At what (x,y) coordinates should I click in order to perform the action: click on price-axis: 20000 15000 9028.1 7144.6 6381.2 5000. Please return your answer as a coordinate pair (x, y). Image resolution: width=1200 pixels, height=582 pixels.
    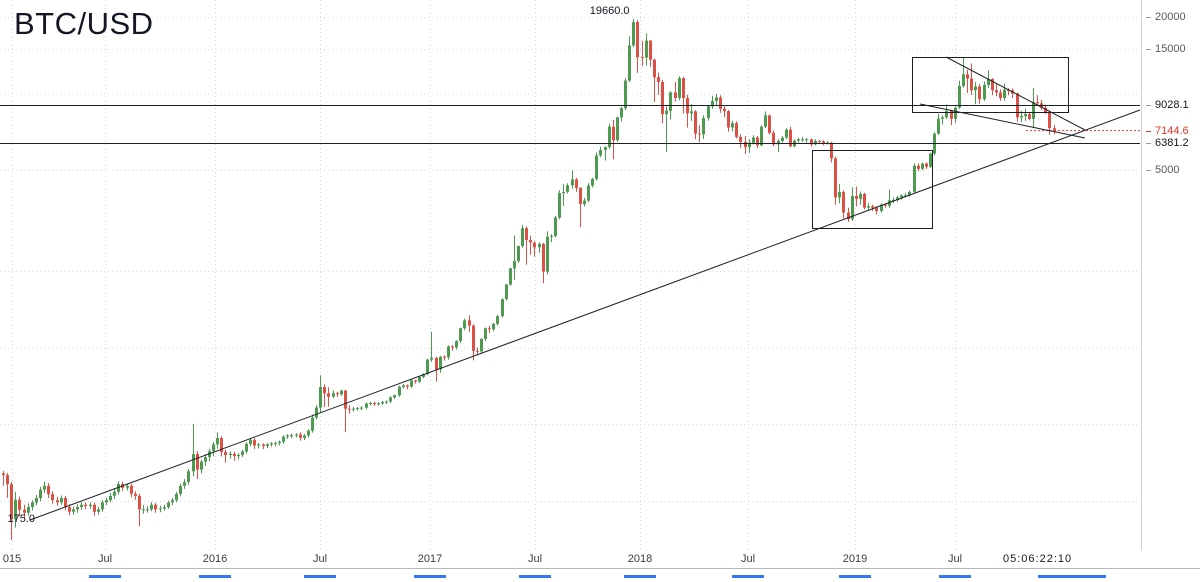
    Looking at the image, I should click on (1170, 275).